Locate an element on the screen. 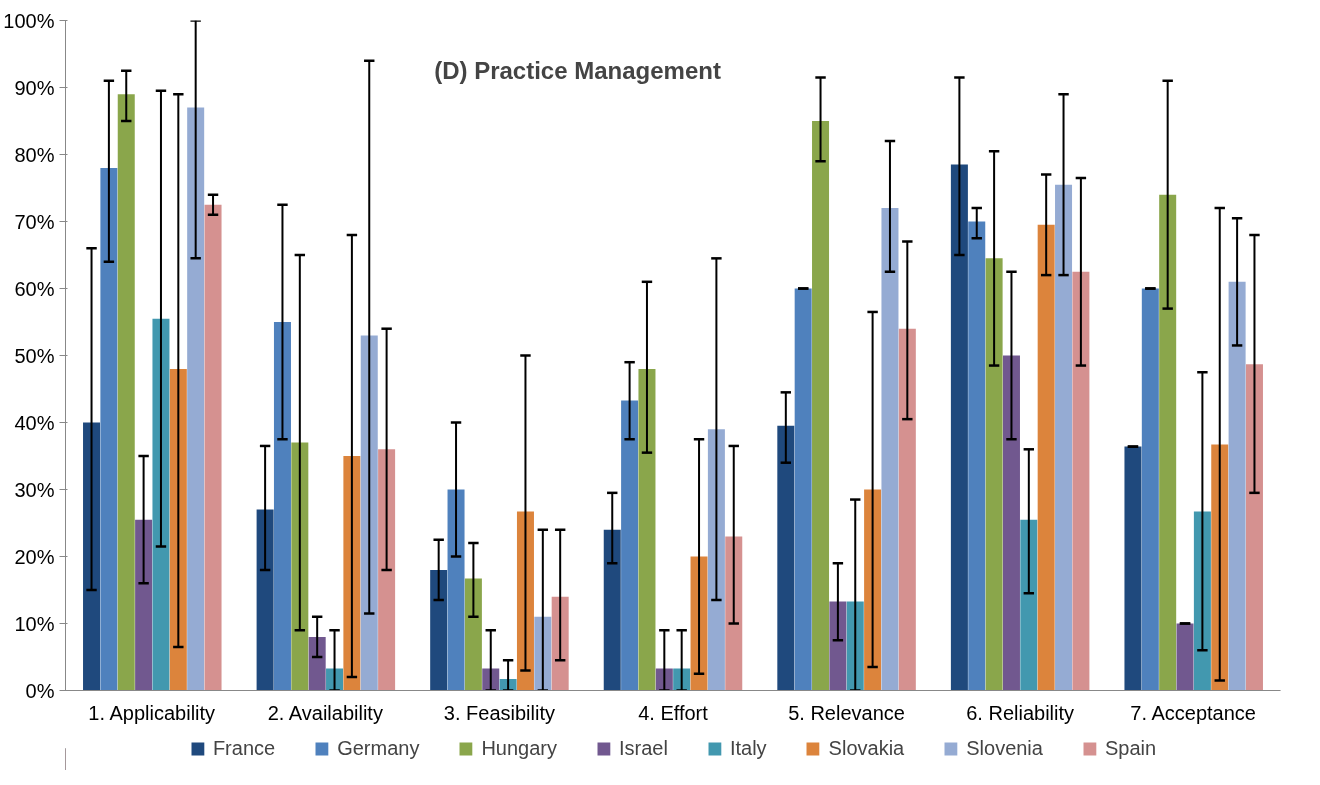 Image resolution: width=1320 pixels, height=785 pixels. legend-label: Slovenia is located at coordinates (1004, 748).